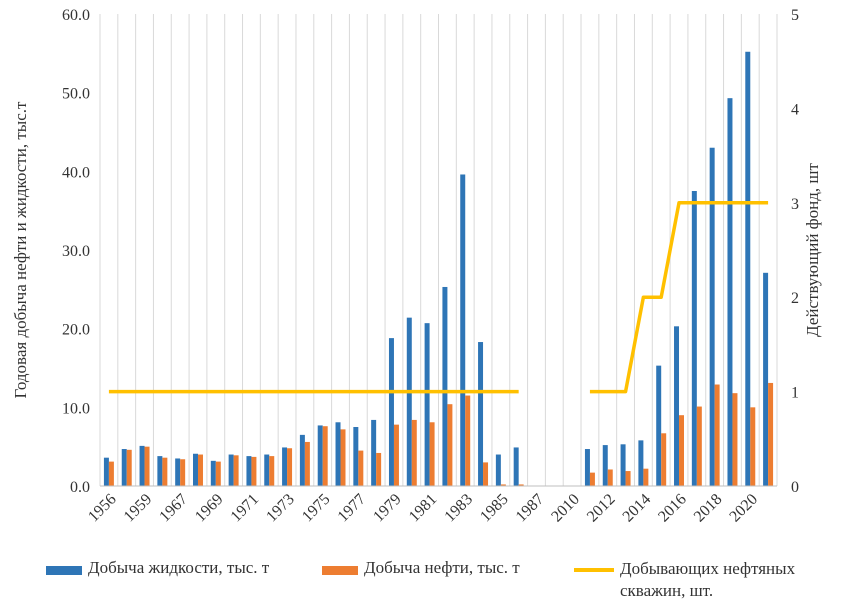 The image size is (845, 608). I want to click on y2-tick-label: 5, so click(795, 15).